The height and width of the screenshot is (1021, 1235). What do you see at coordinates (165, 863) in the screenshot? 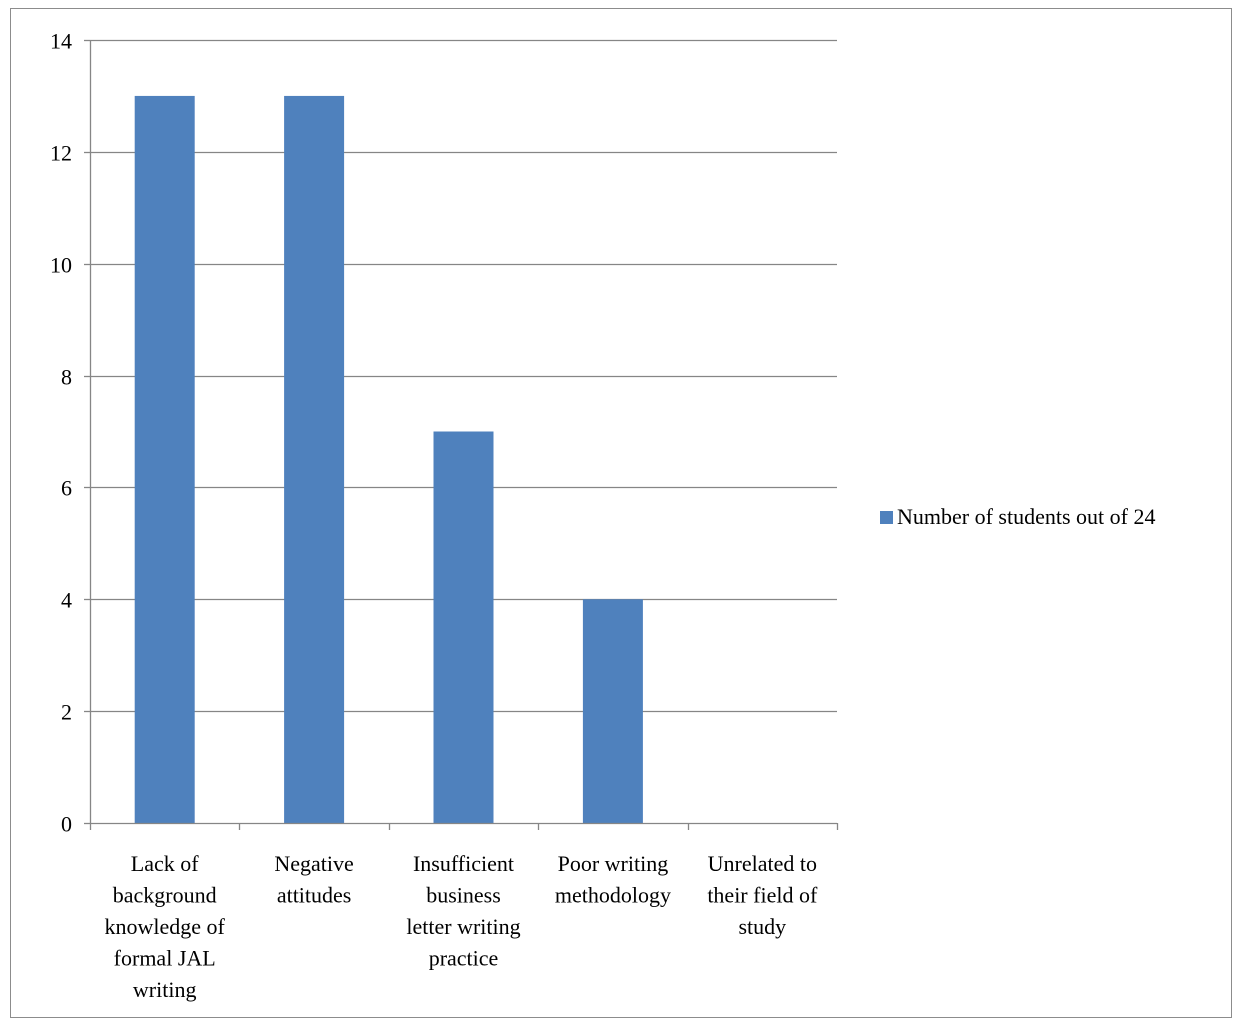
I see `x-category-label-line: Lack of` at bounding box center [165, 863].